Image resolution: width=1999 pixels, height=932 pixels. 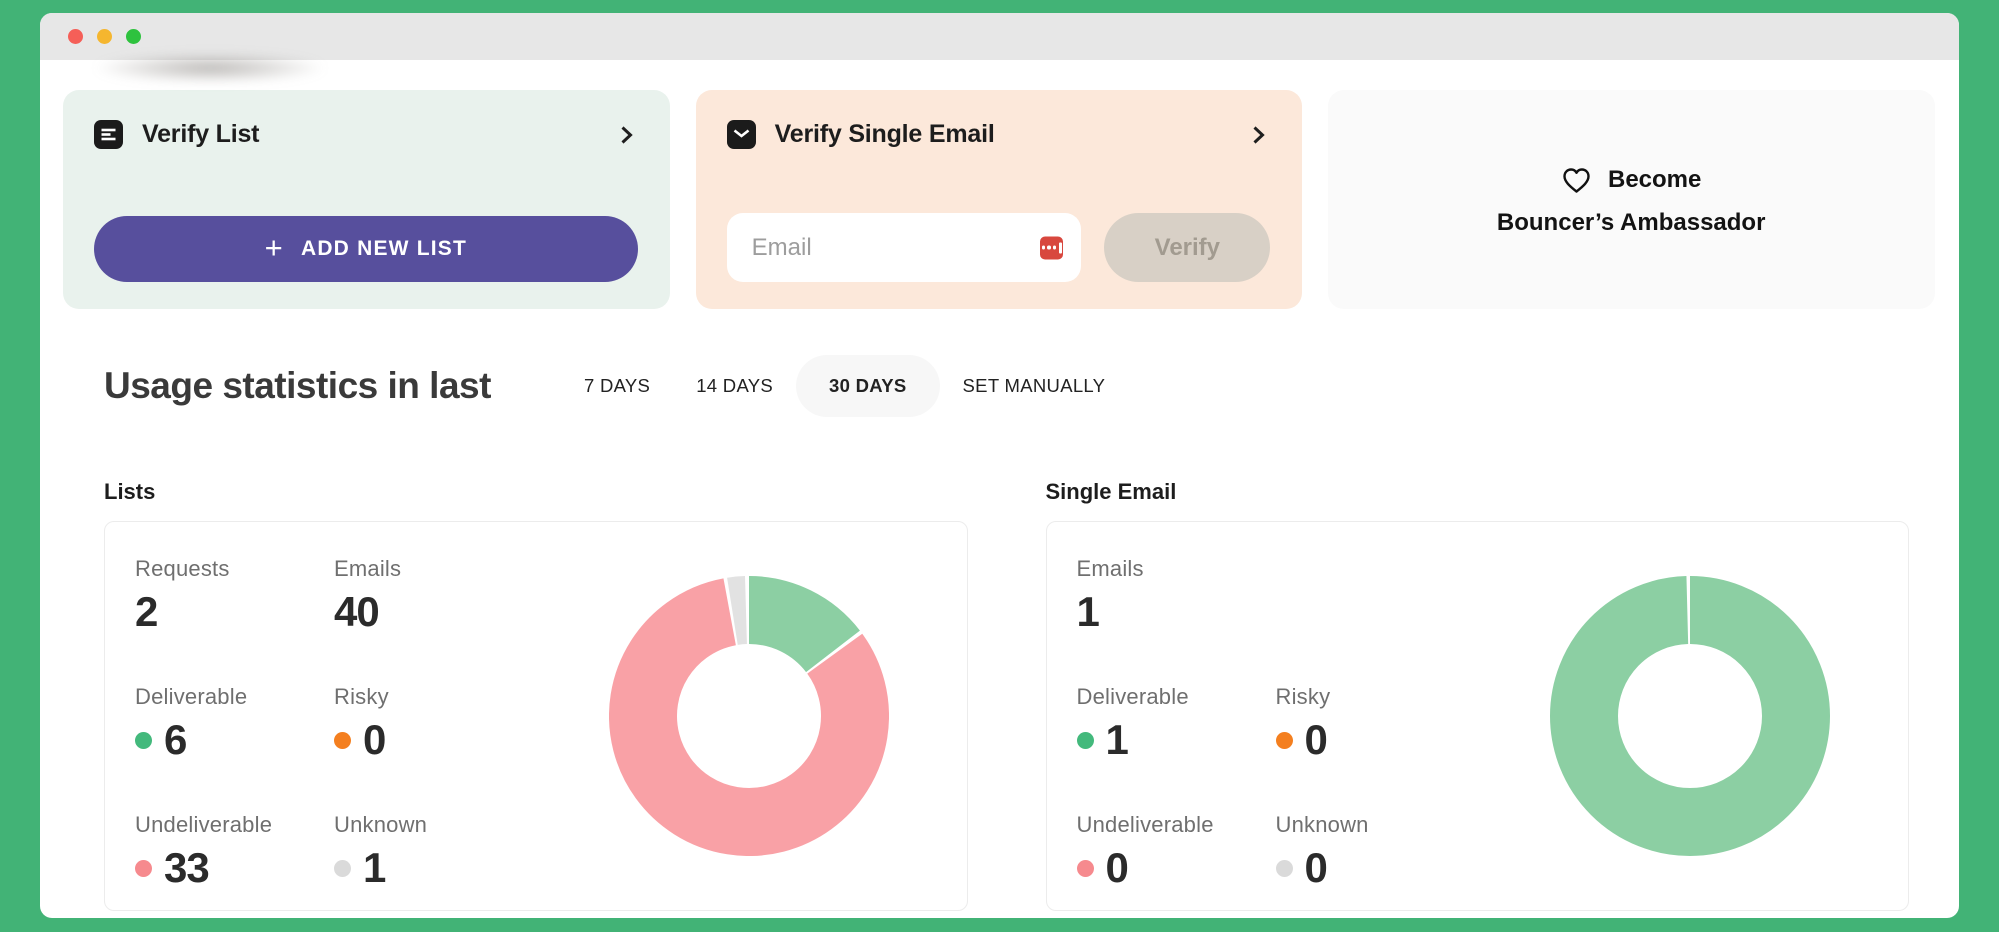 What do you see at coordinates (998, 134) in the screenshot?
I see `verify-single-email-header: Verify Single Email` at bounding box center [998, 134].